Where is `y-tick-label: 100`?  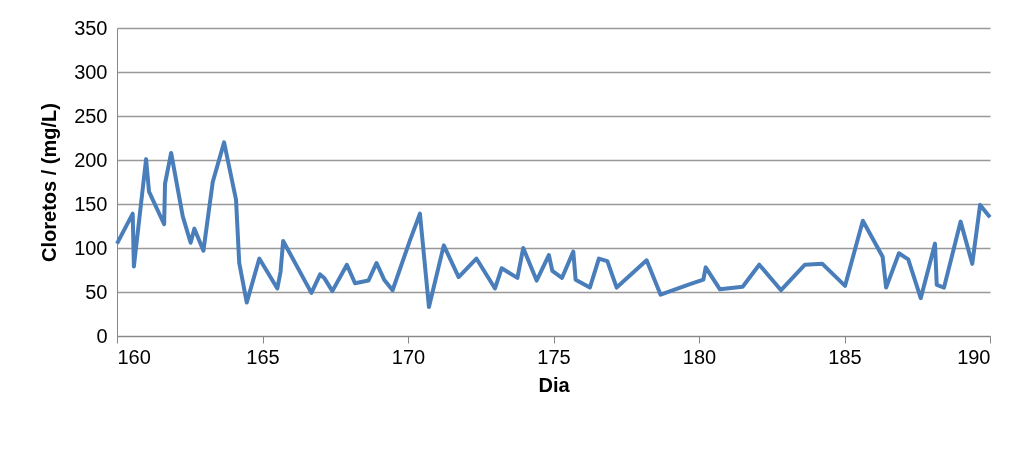
y-tick-label: 100 is located at coordinates (91, 247).